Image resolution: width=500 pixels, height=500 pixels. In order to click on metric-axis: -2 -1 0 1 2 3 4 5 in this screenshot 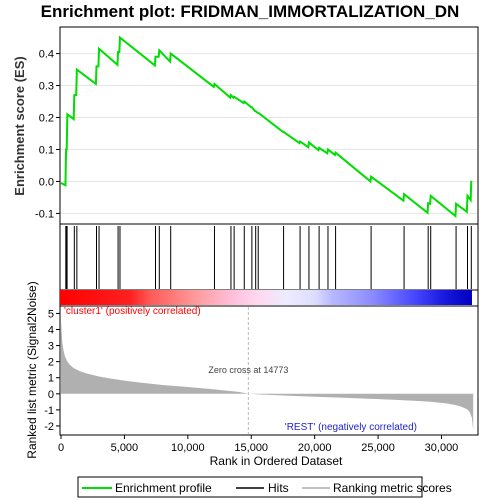, I will do `click(52, 370)`.